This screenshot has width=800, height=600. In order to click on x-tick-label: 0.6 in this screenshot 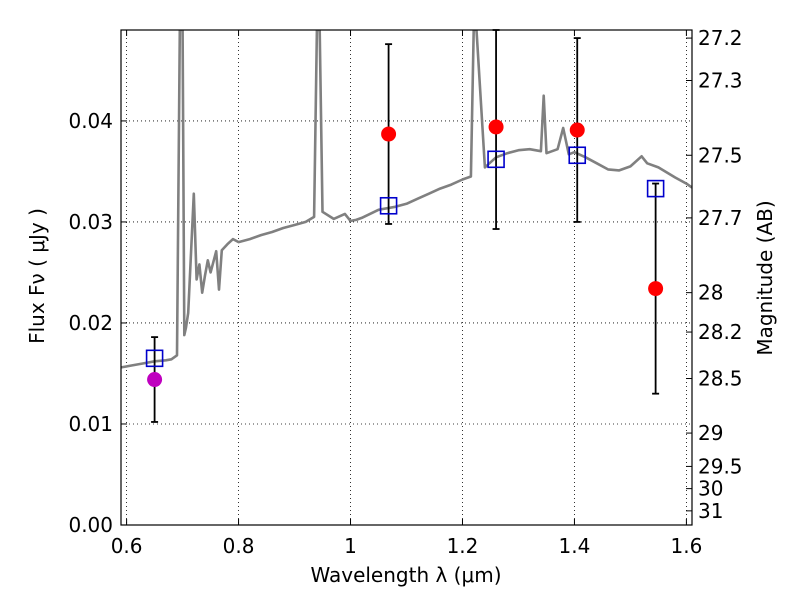, I will do `click(127, 546)`.